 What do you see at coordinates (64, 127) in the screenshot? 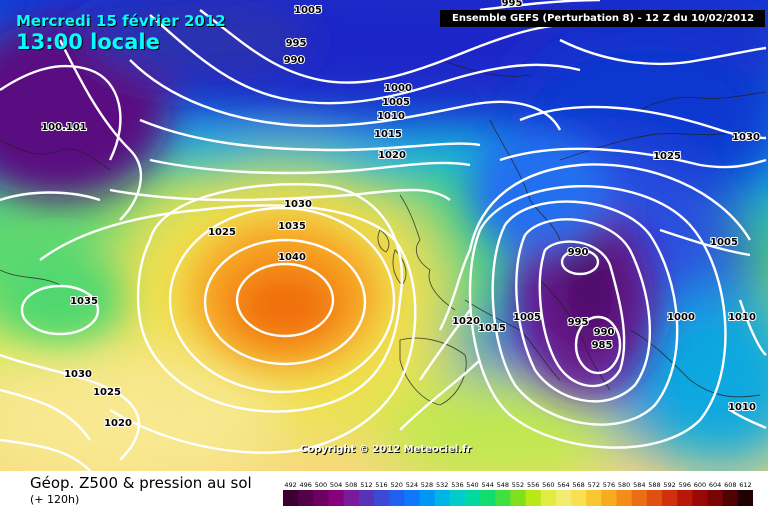
I see `pressure-label: 100.101` at bounding box center [64, 127].